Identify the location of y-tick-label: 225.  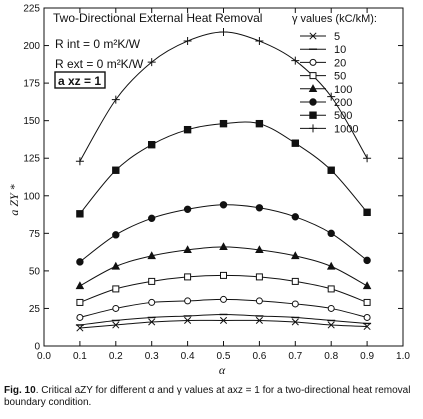
(31, 9).